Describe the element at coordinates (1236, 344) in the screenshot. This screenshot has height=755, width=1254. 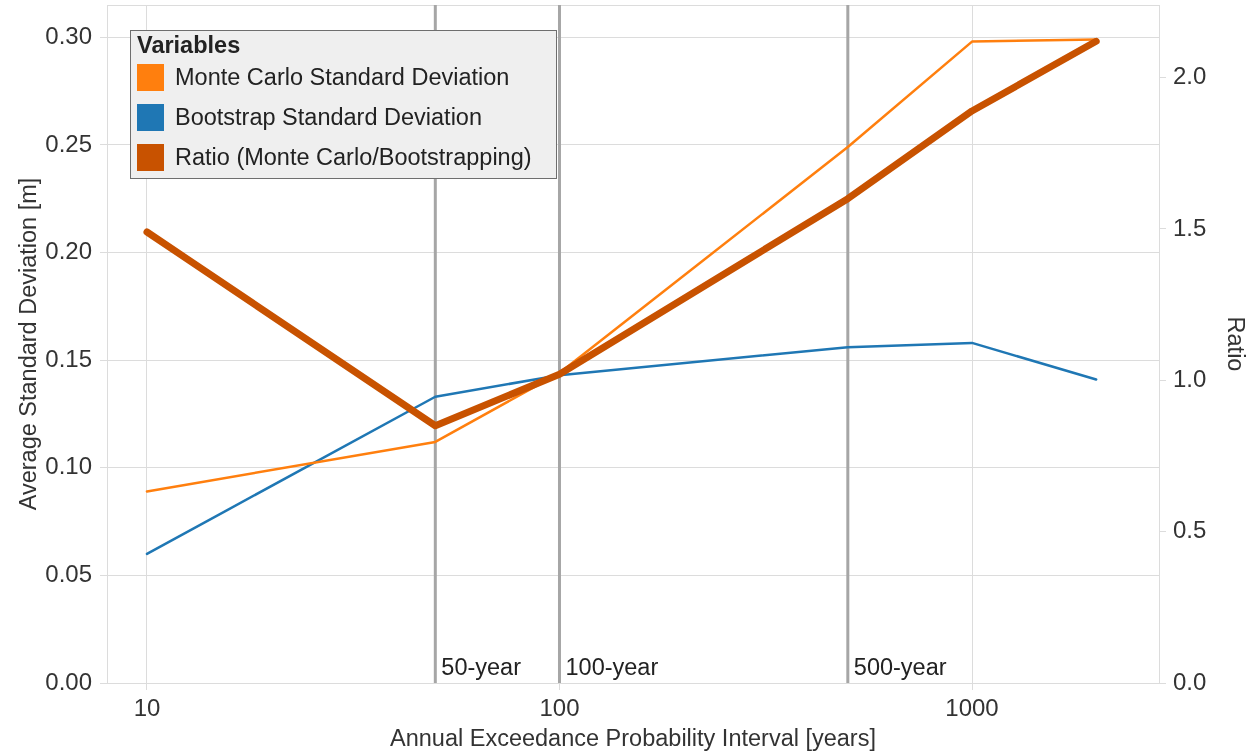
I see `y2-axis-title: Ratio` at that location.